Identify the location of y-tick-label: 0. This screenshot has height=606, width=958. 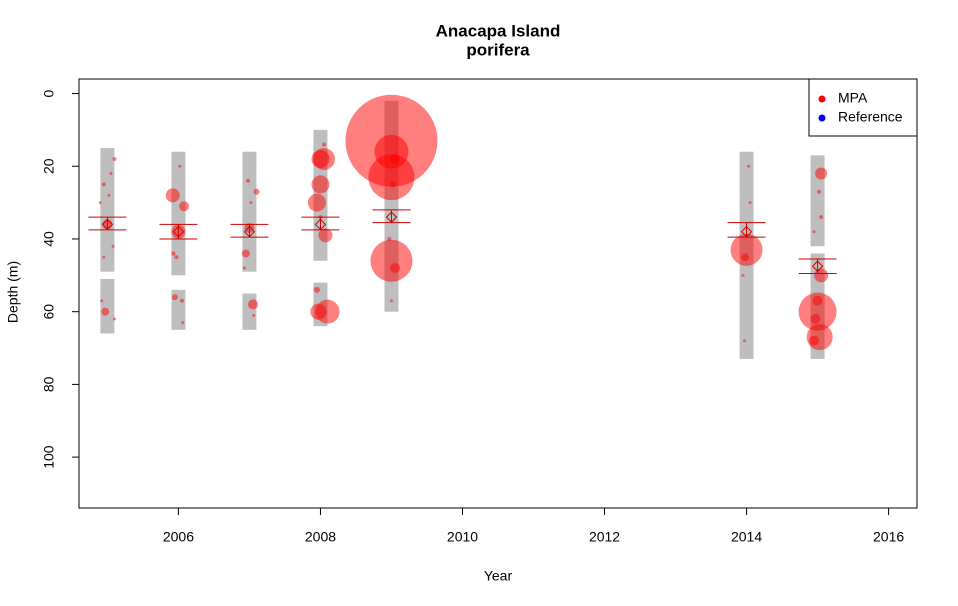
(49, 93).